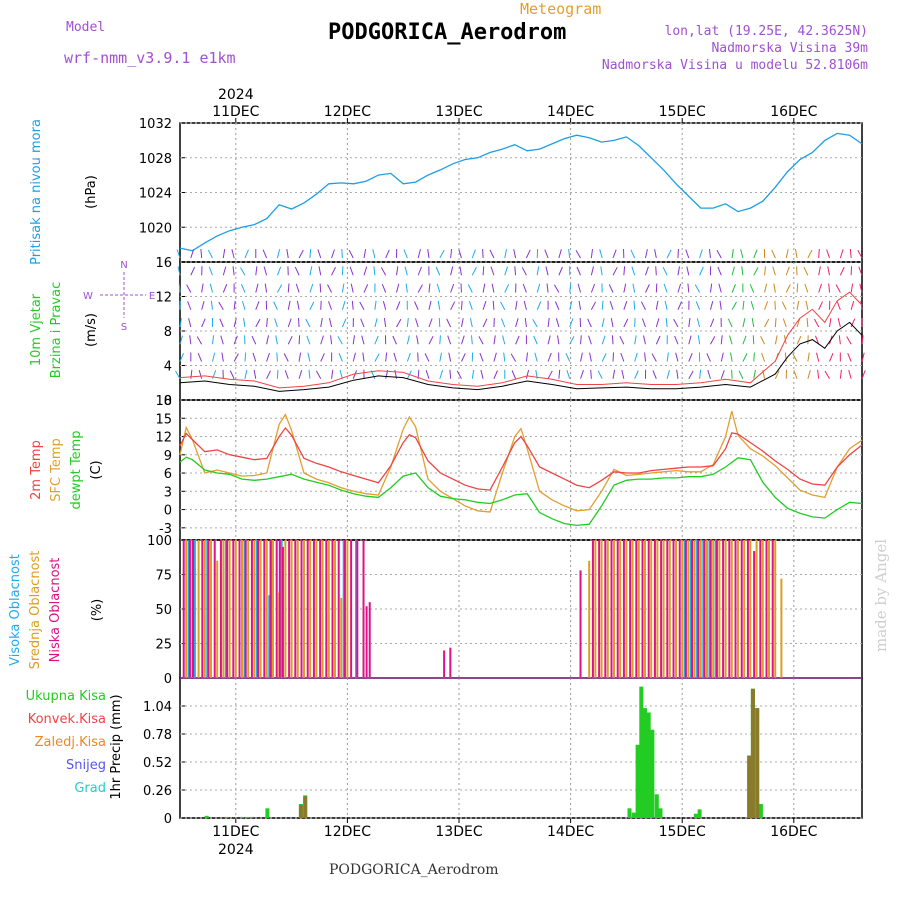  What do you see at coordinates (168, 456) in the screenshot?
I see `temperature-y-tick-label: 9` at bounding box center [168, 456].